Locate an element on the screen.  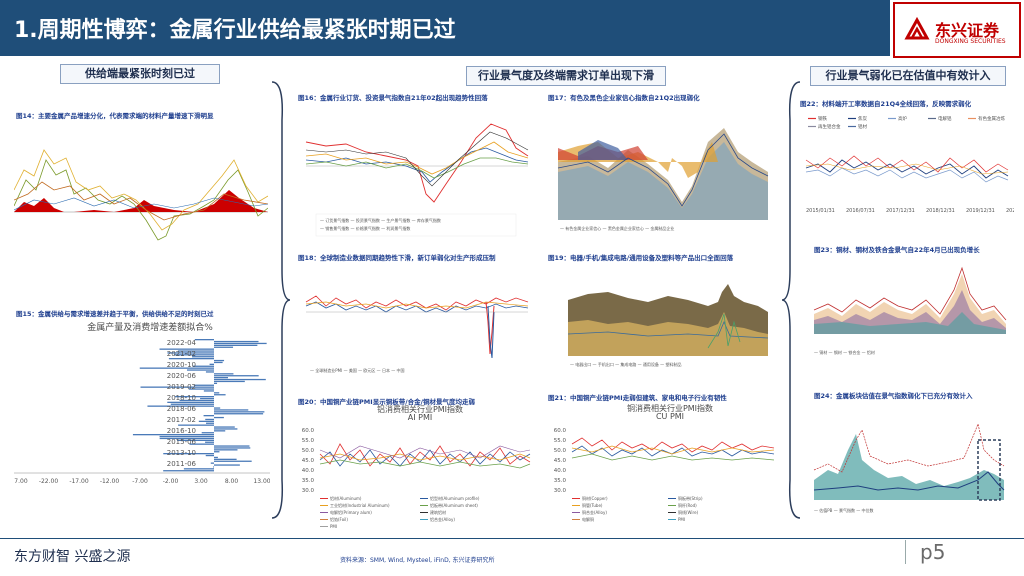
x-tick-label: -12.00 is located at coordinates (110, 480).